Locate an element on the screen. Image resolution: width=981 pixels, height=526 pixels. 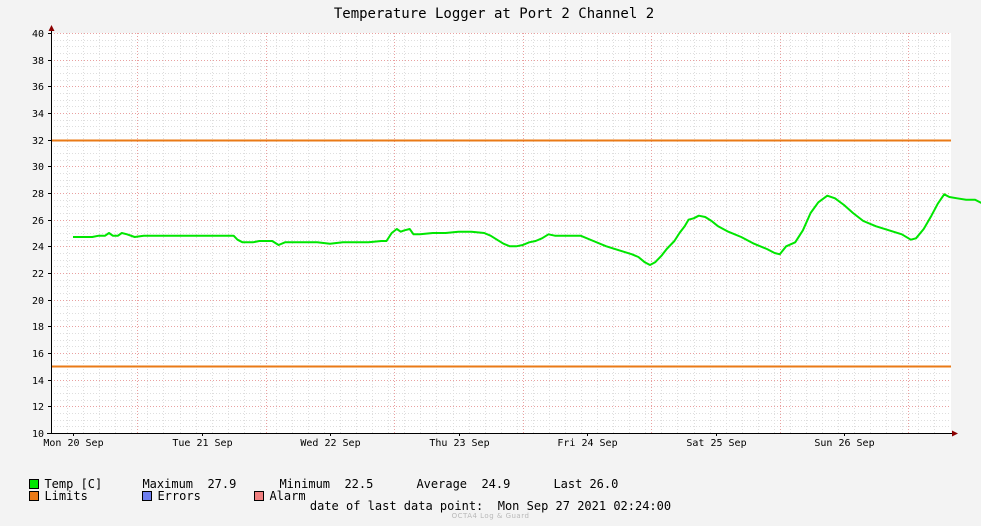
stat-last-value: 26.0 is located at coordinates (604, 484).